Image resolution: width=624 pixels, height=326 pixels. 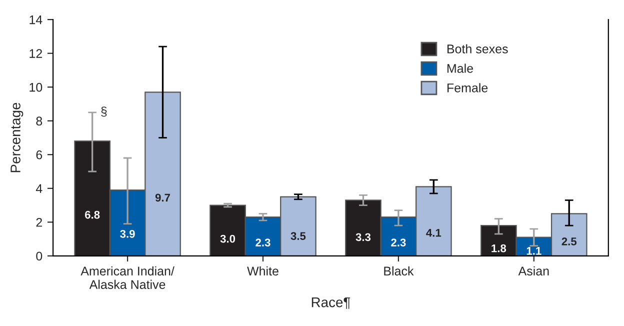 What do you see at coordinates (363, 237) in the screenshot?
I see `data-label: 3.3` at bounding box center [363, 237].